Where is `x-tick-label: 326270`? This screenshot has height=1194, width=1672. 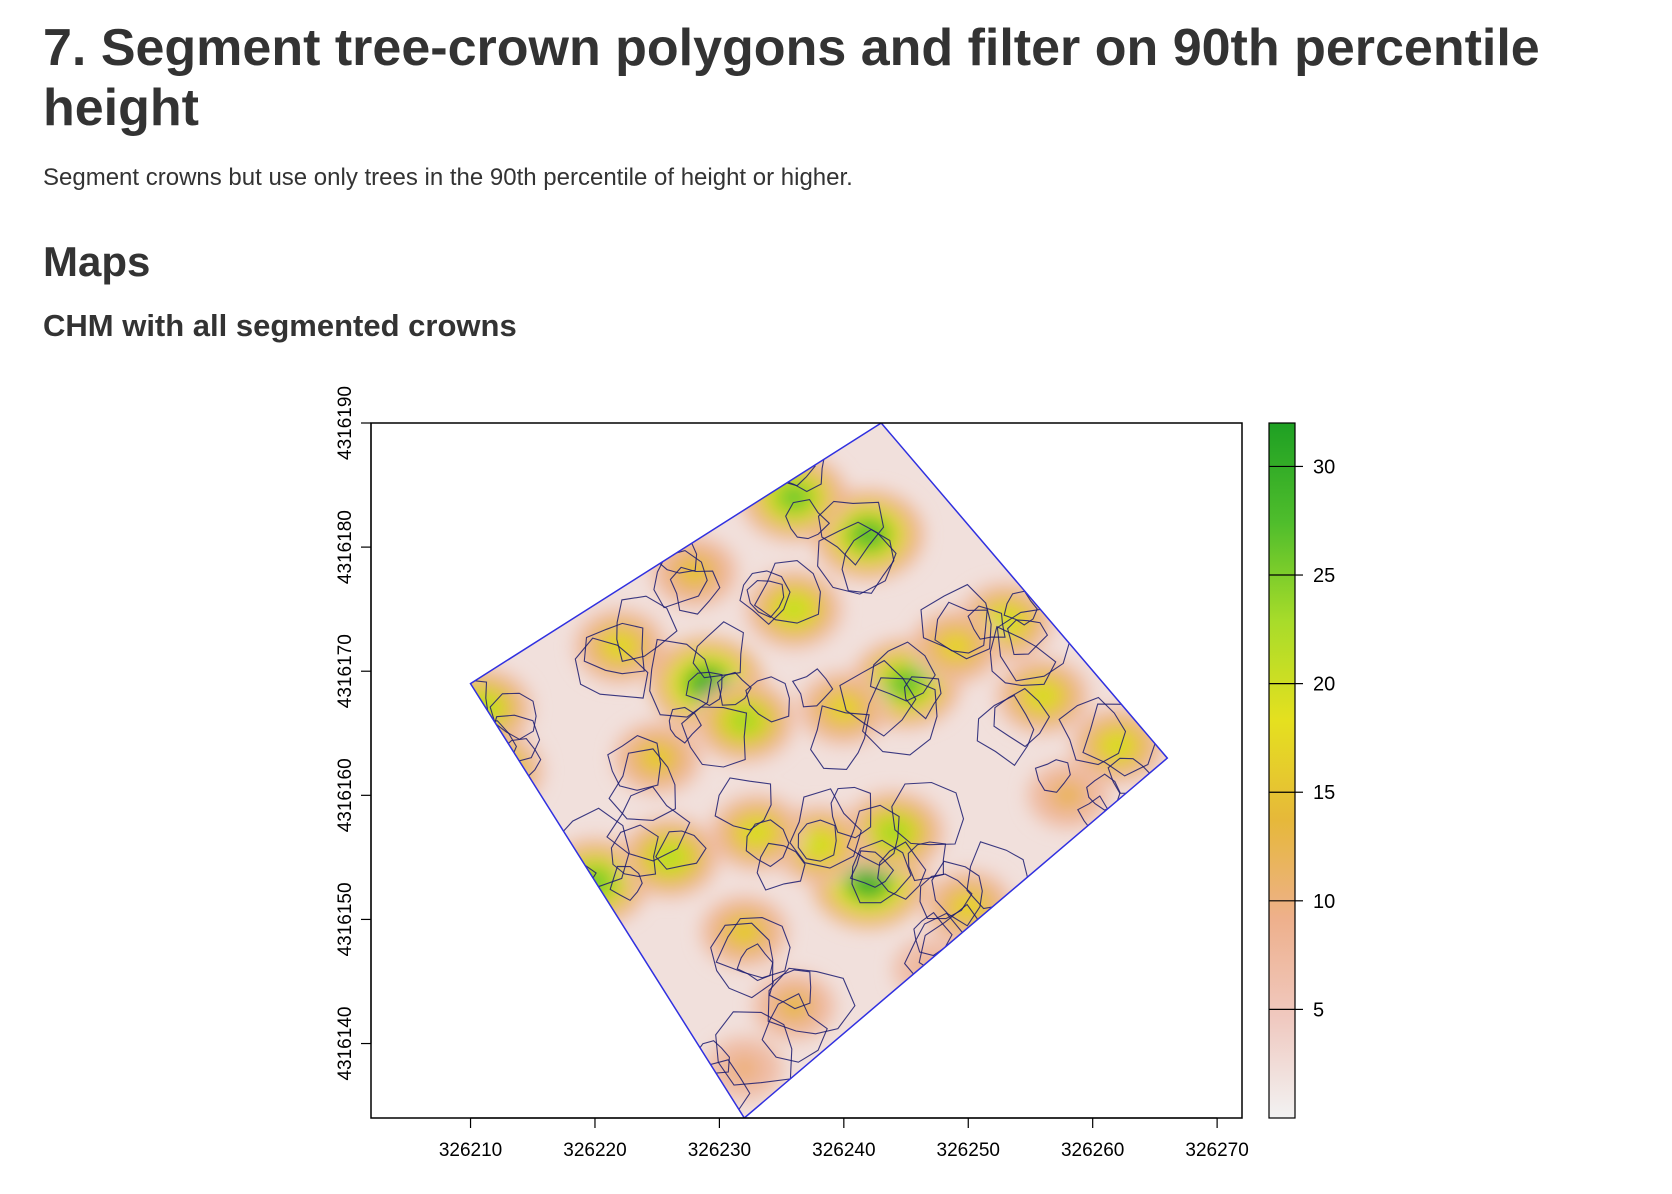 x-tick-label: 326270 is located at coordinates (1216, 1150).